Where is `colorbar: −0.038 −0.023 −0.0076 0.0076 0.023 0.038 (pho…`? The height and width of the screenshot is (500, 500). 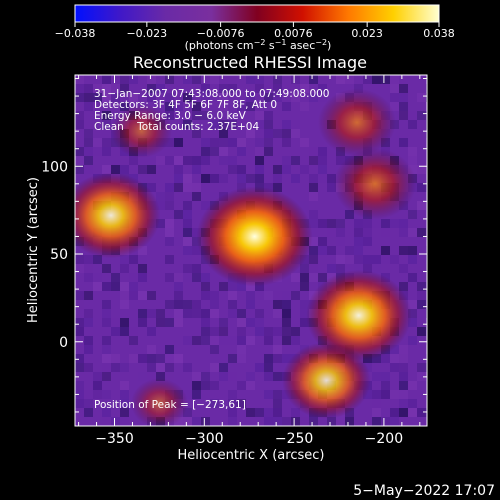 colorbar: −0.038 −0.023 −0.0076 0.0076 0.023 0.038 (pho… is located at coordinates (255, 28).